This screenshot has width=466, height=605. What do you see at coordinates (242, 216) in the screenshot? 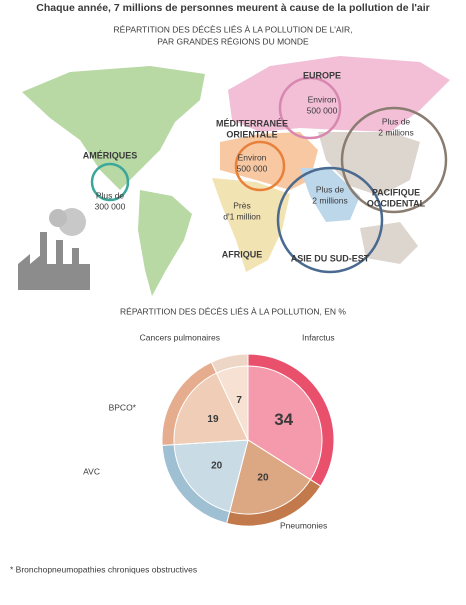
I see `region-amount: d'1 million` at bounding box center [242, 216].